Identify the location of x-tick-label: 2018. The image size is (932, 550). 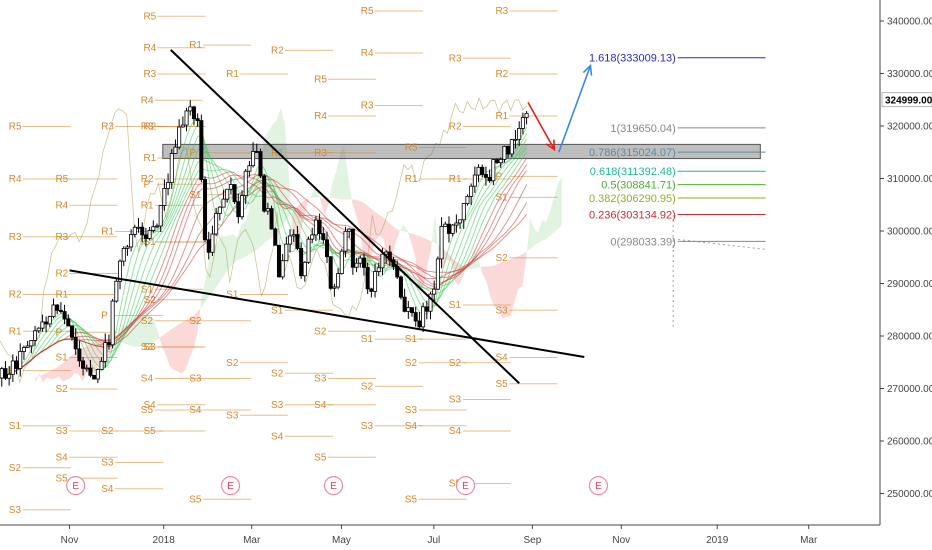
(164, 540).